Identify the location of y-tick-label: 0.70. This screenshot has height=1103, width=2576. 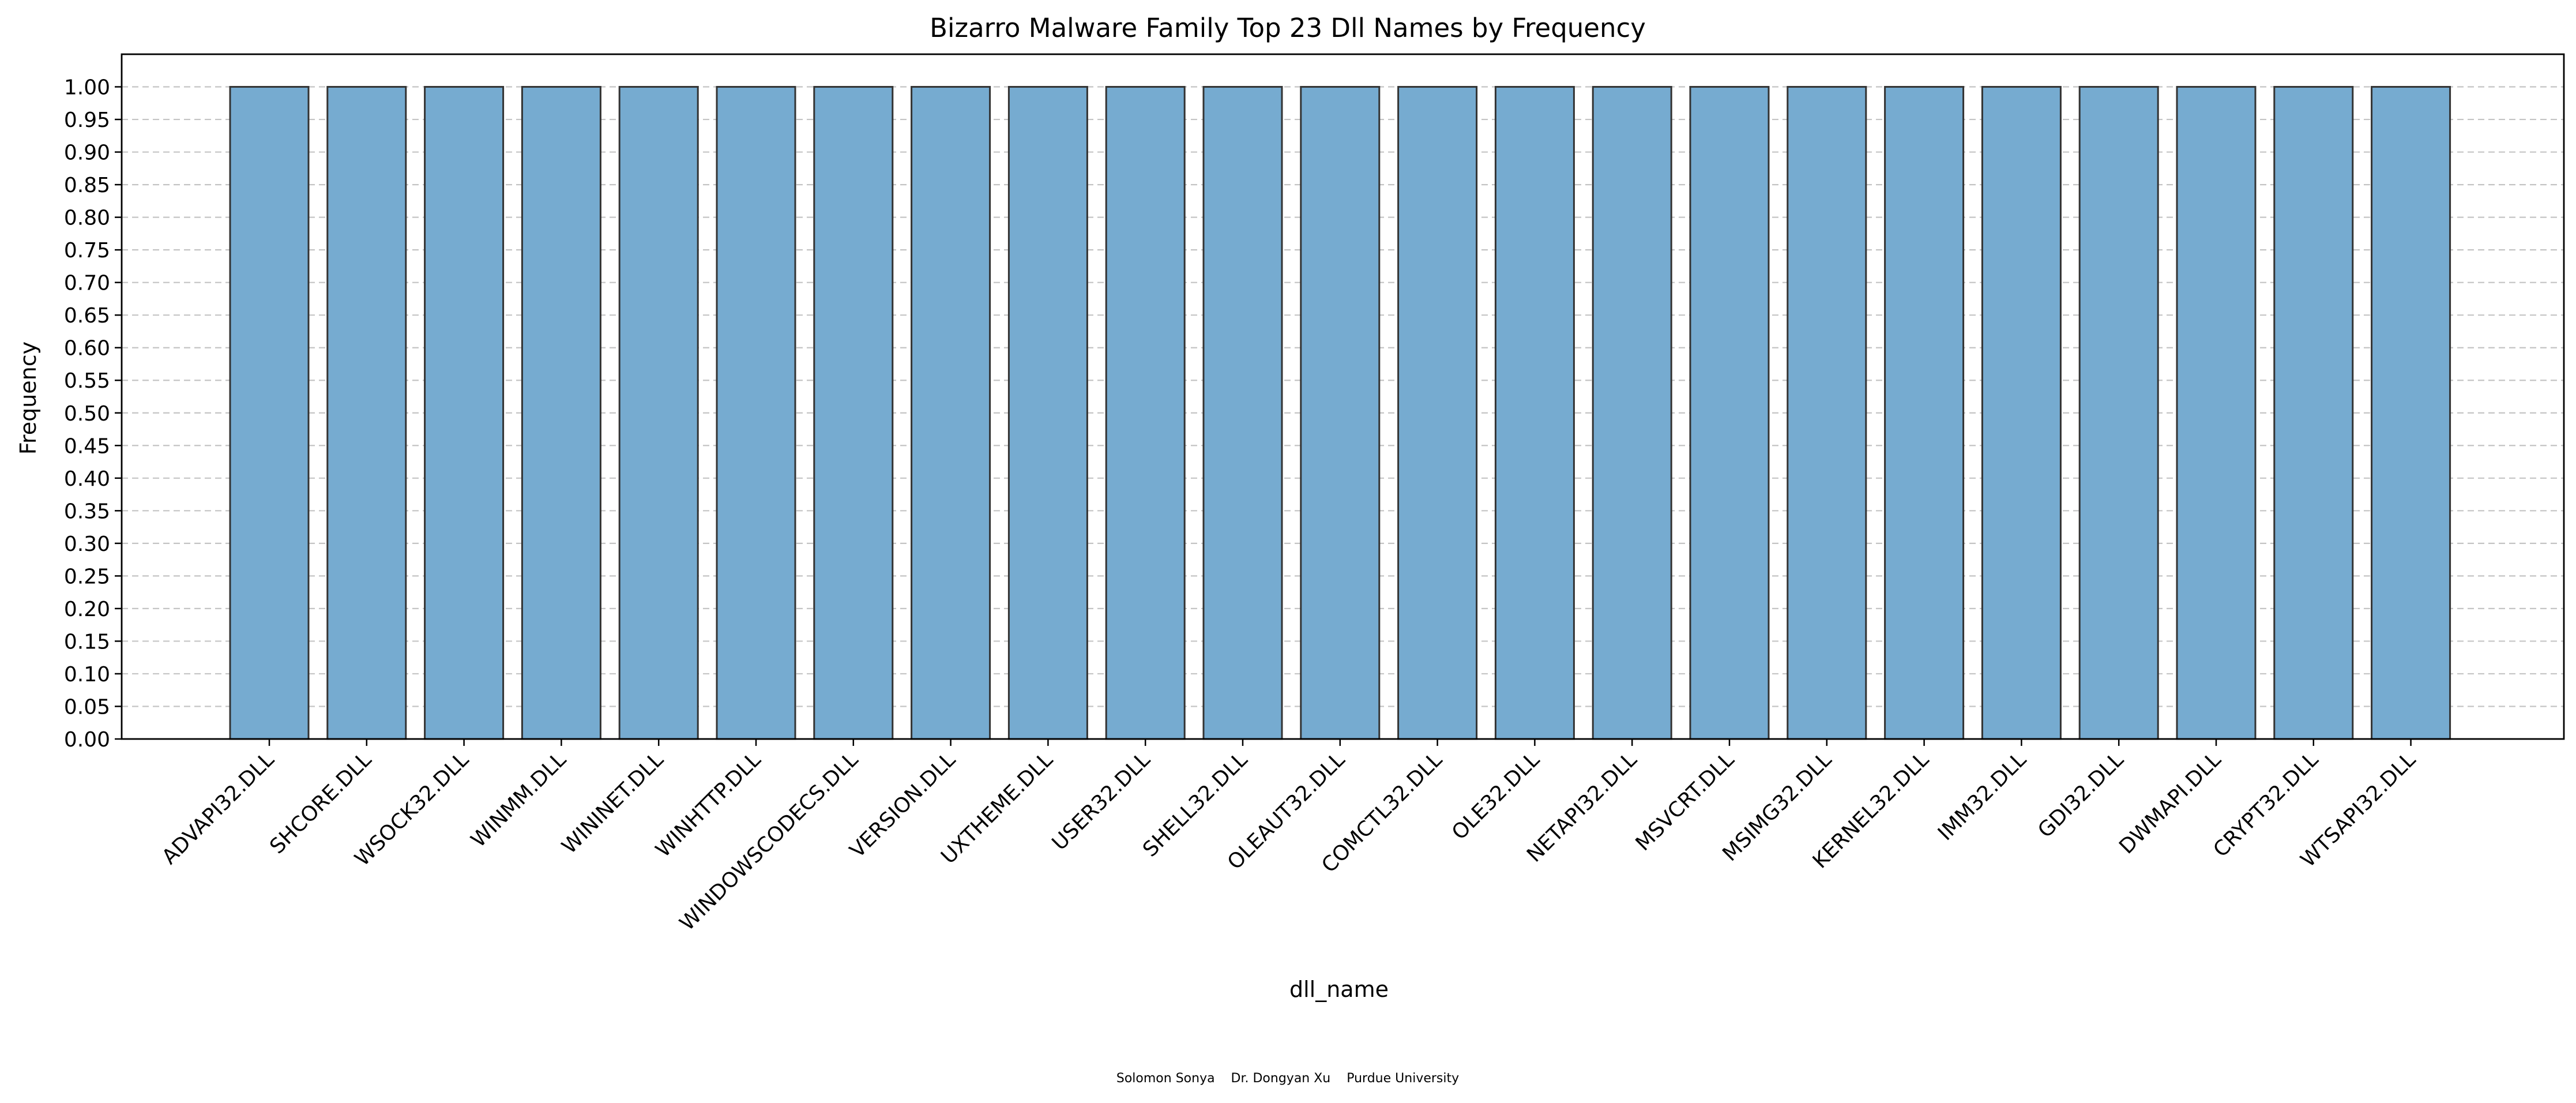
(87, 283).